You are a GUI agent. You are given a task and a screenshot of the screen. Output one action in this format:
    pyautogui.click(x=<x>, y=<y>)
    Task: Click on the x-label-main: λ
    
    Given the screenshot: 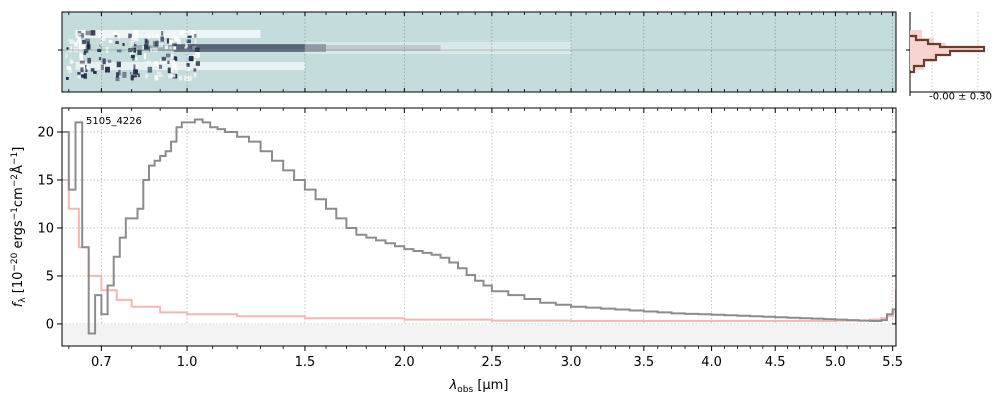 What is the action you would take?
    pyautogui.click(x=453, y=385)
    